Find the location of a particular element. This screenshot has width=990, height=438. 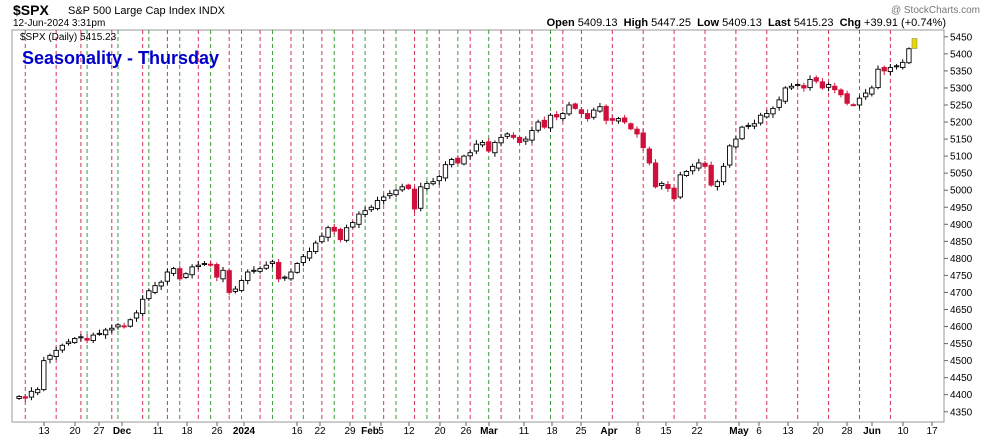

last-price-marker is located at coordinates (914, 43).